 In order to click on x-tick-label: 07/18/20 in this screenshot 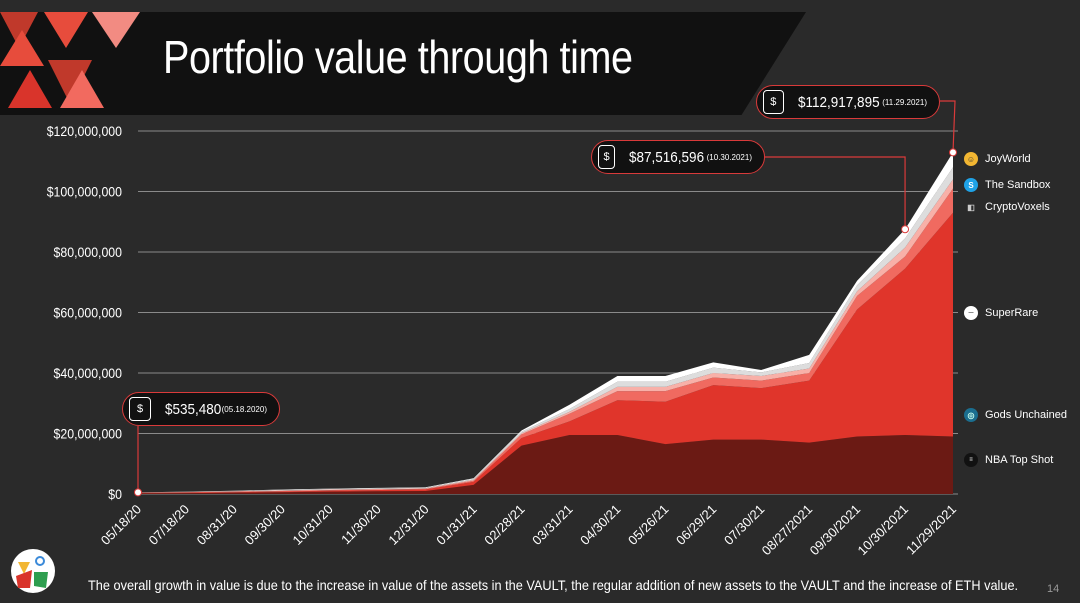, I will do `click(169, 525)`.